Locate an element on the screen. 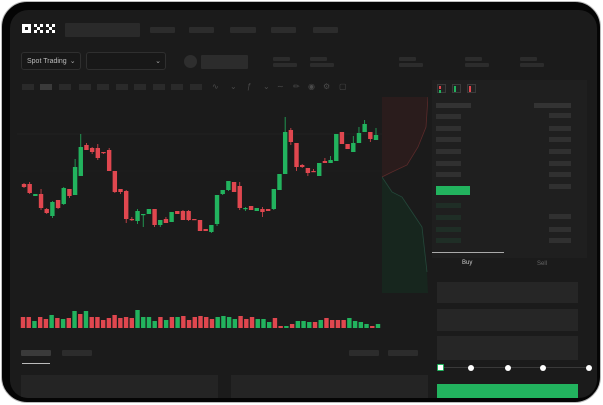  total-input is located at coordinates (507, 348).